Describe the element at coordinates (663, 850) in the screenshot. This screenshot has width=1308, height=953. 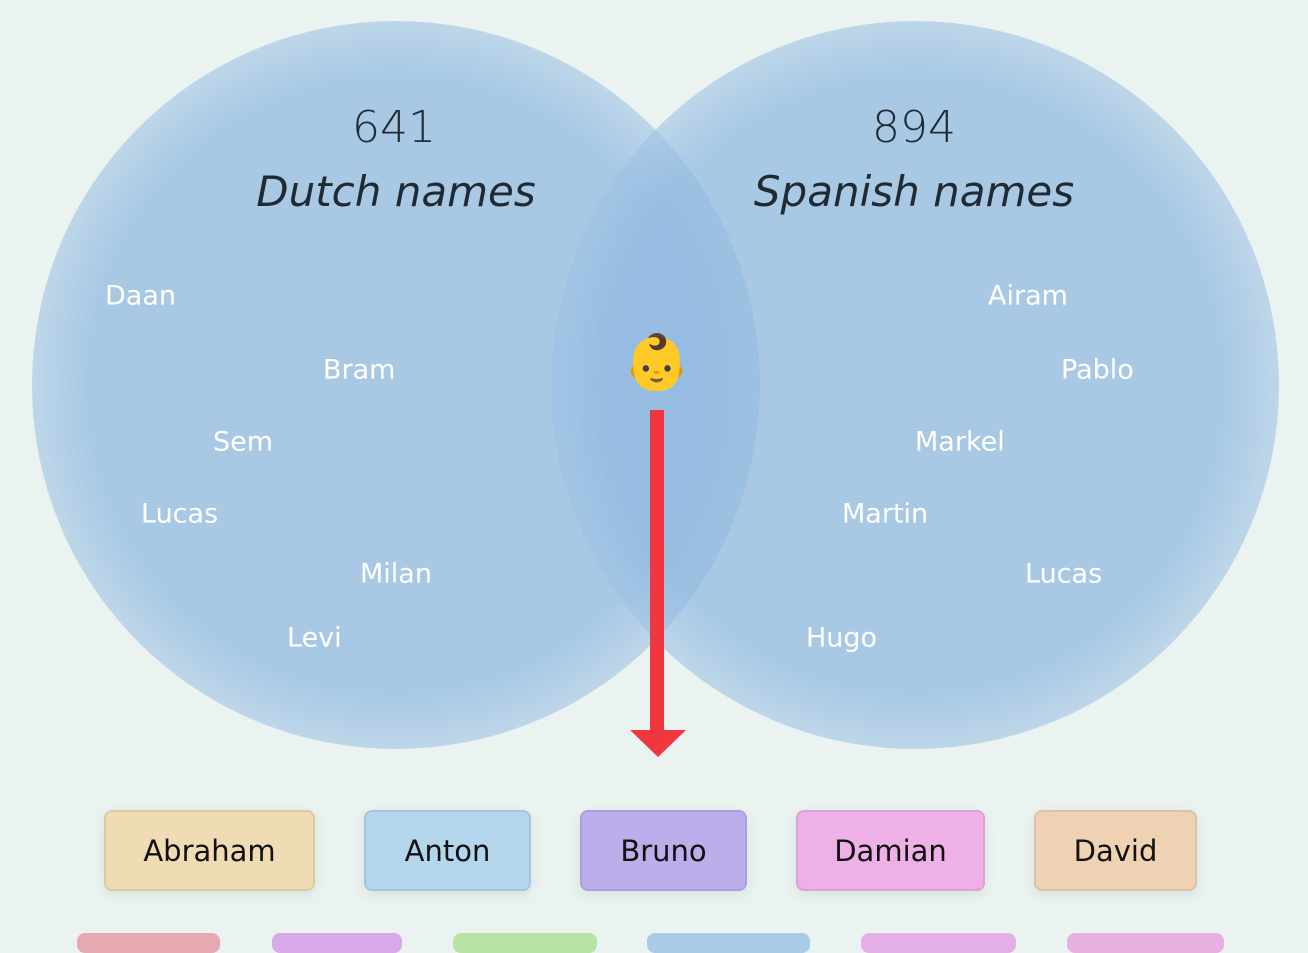
I see `result-button: Bruno` at that location.